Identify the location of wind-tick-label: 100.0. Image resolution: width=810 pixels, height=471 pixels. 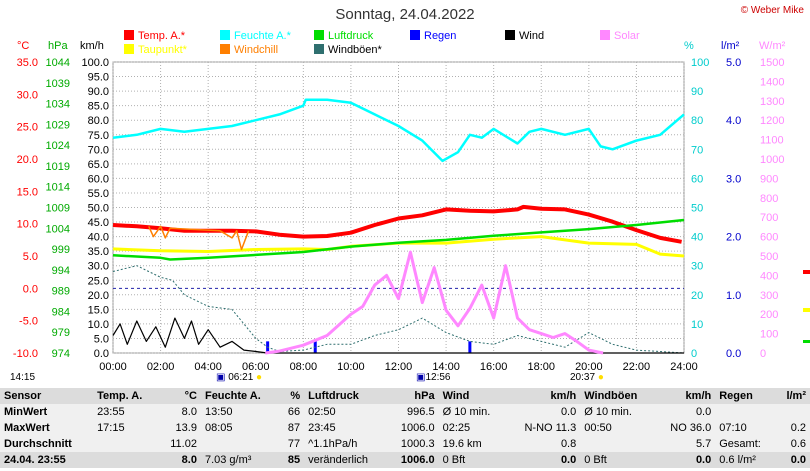
(95, 63).